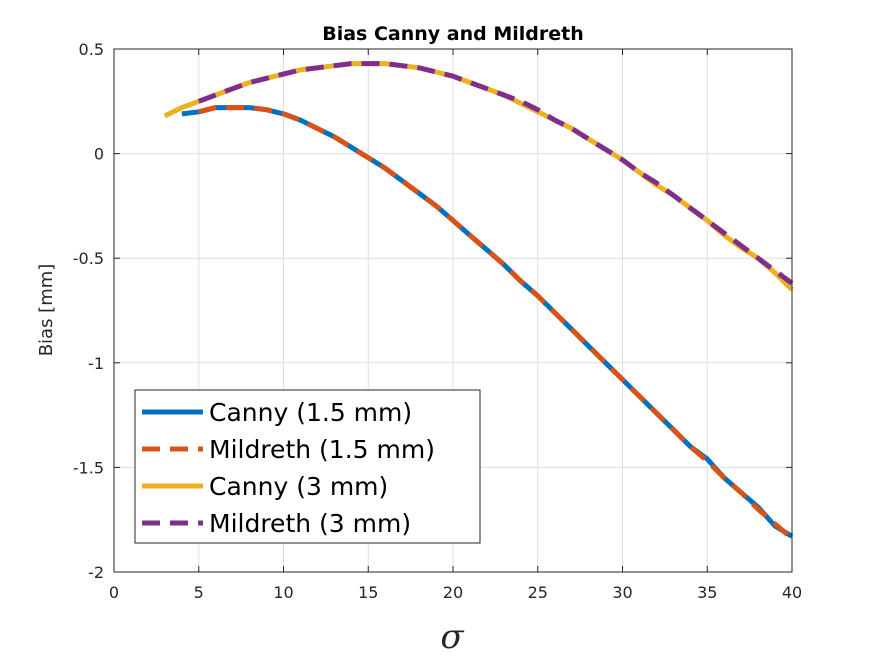 Image resolution: width=875 pixels, height=656 pixels. I want to click on x-tick-label: 15, so click(368, 592).